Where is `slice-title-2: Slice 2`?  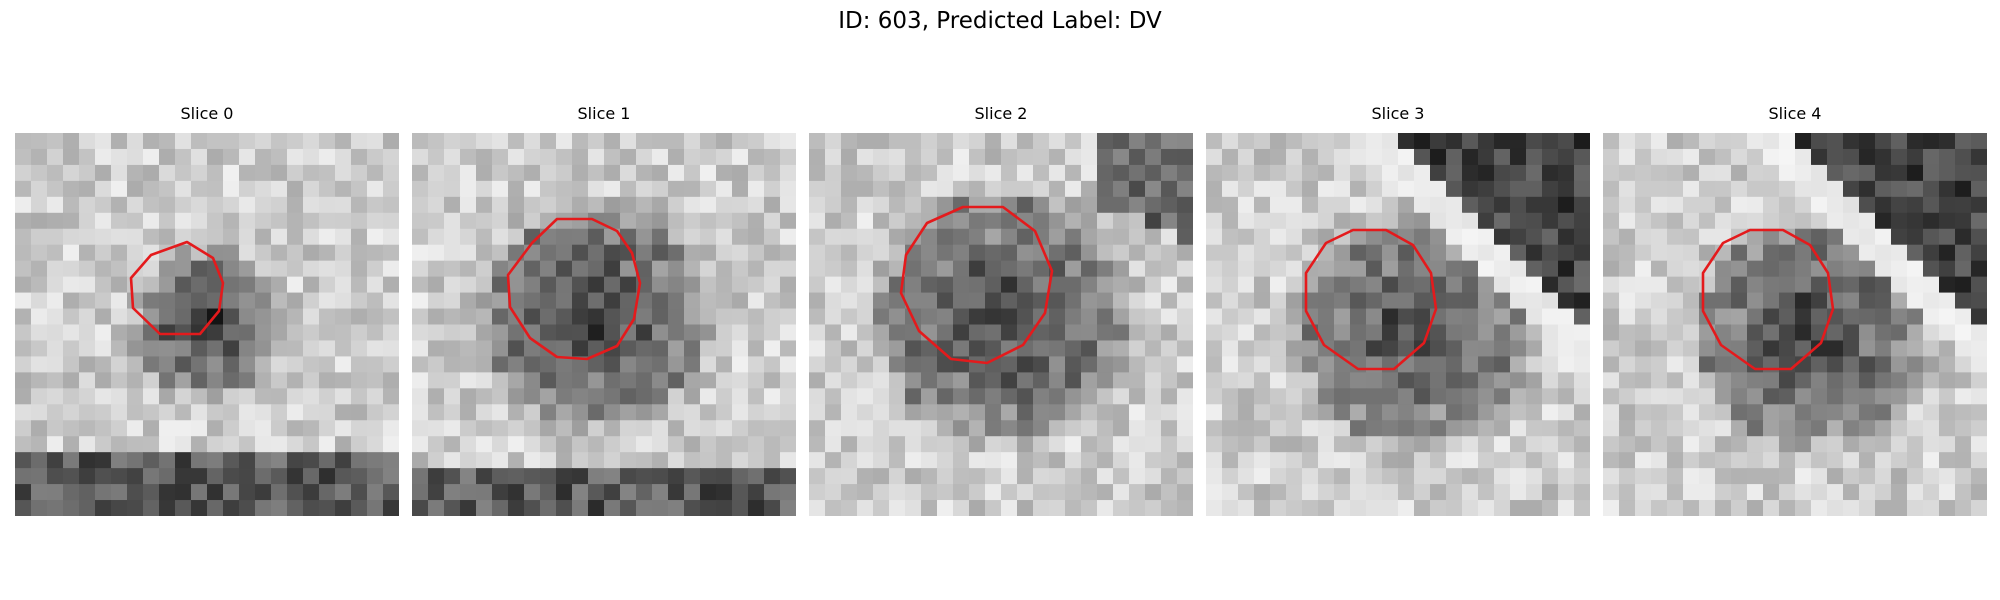
slice-title-2: Slice 2 is located at coordinates (1001, 114).